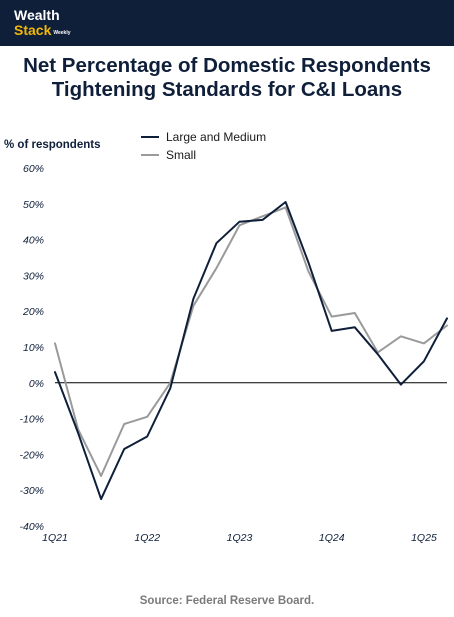  I want to click on header-bar: Wealth Stack Weekly, so click(227, 23).